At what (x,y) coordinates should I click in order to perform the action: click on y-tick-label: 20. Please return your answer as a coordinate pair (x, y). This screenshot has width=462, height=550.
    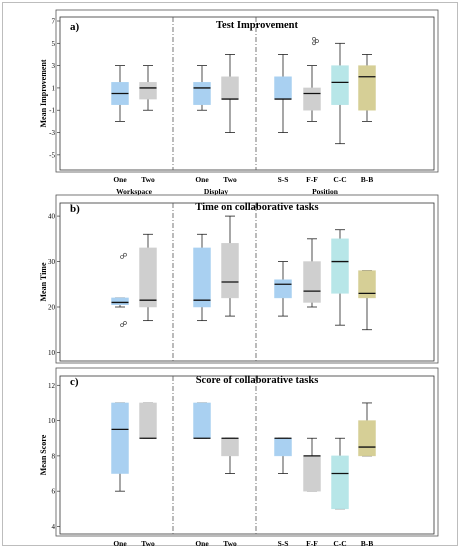
    Looking at the image, I should click on (52, 308).